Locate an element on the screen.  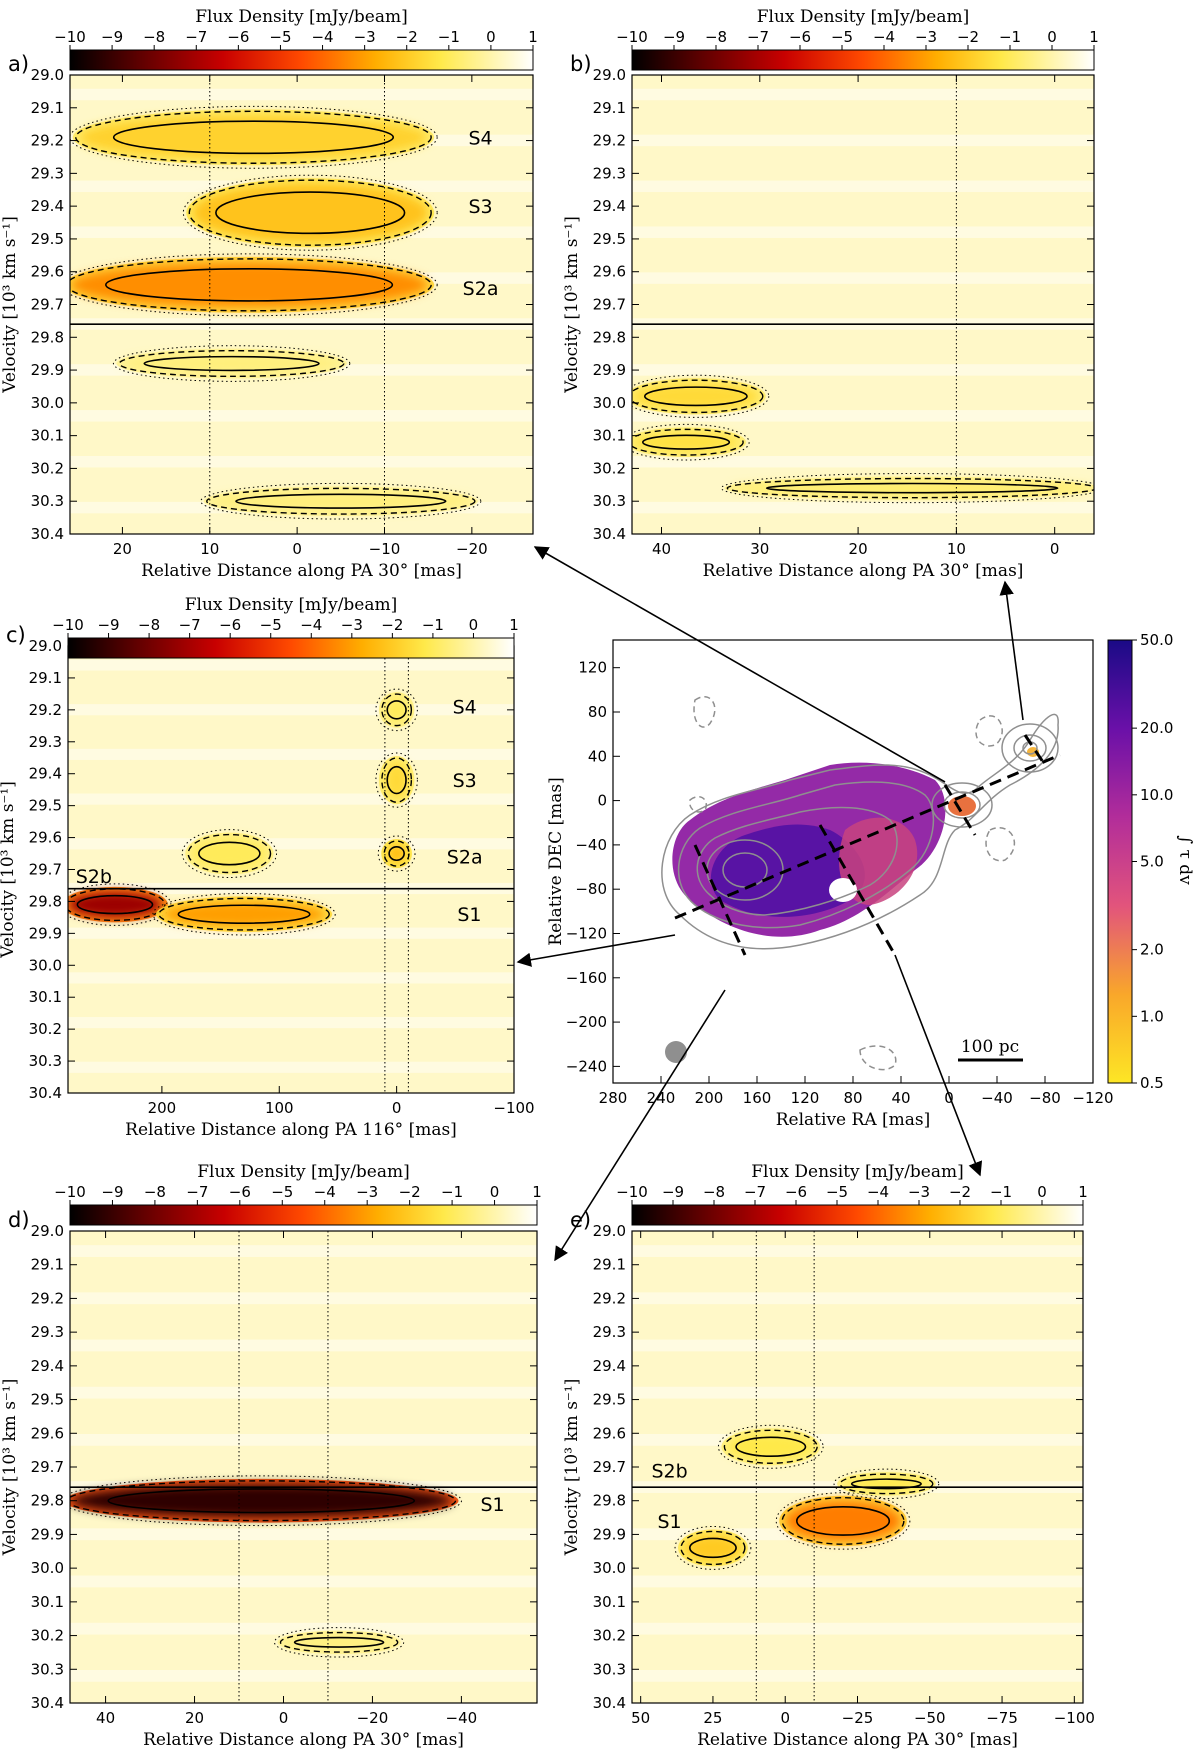
panel-label: b) is located at coordinates (581, 64).